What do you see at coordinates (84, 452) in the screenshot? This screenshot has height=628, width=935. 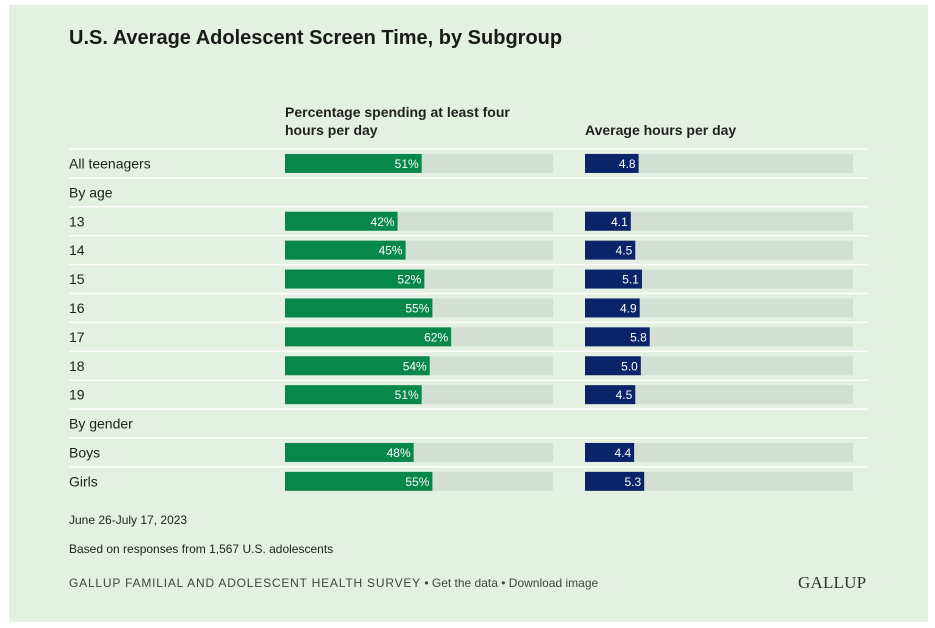 I see `row-label: Boys` at bounding box center [84, 452].